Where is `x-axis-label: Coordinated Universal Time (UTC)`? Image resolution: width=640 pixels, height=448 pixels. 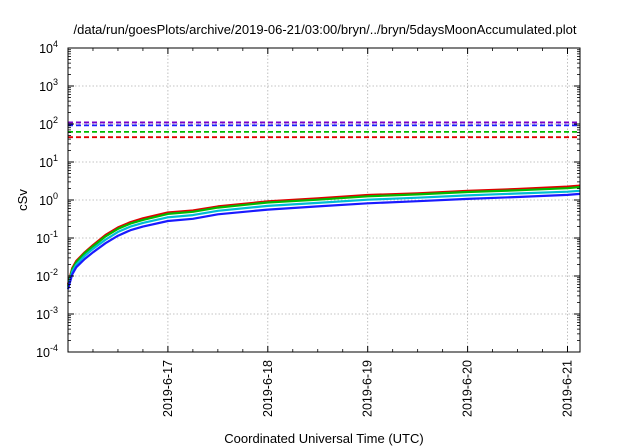 x-axis-label: Coordinated Universal Time (UTC) is located at coordinates (323, 438).